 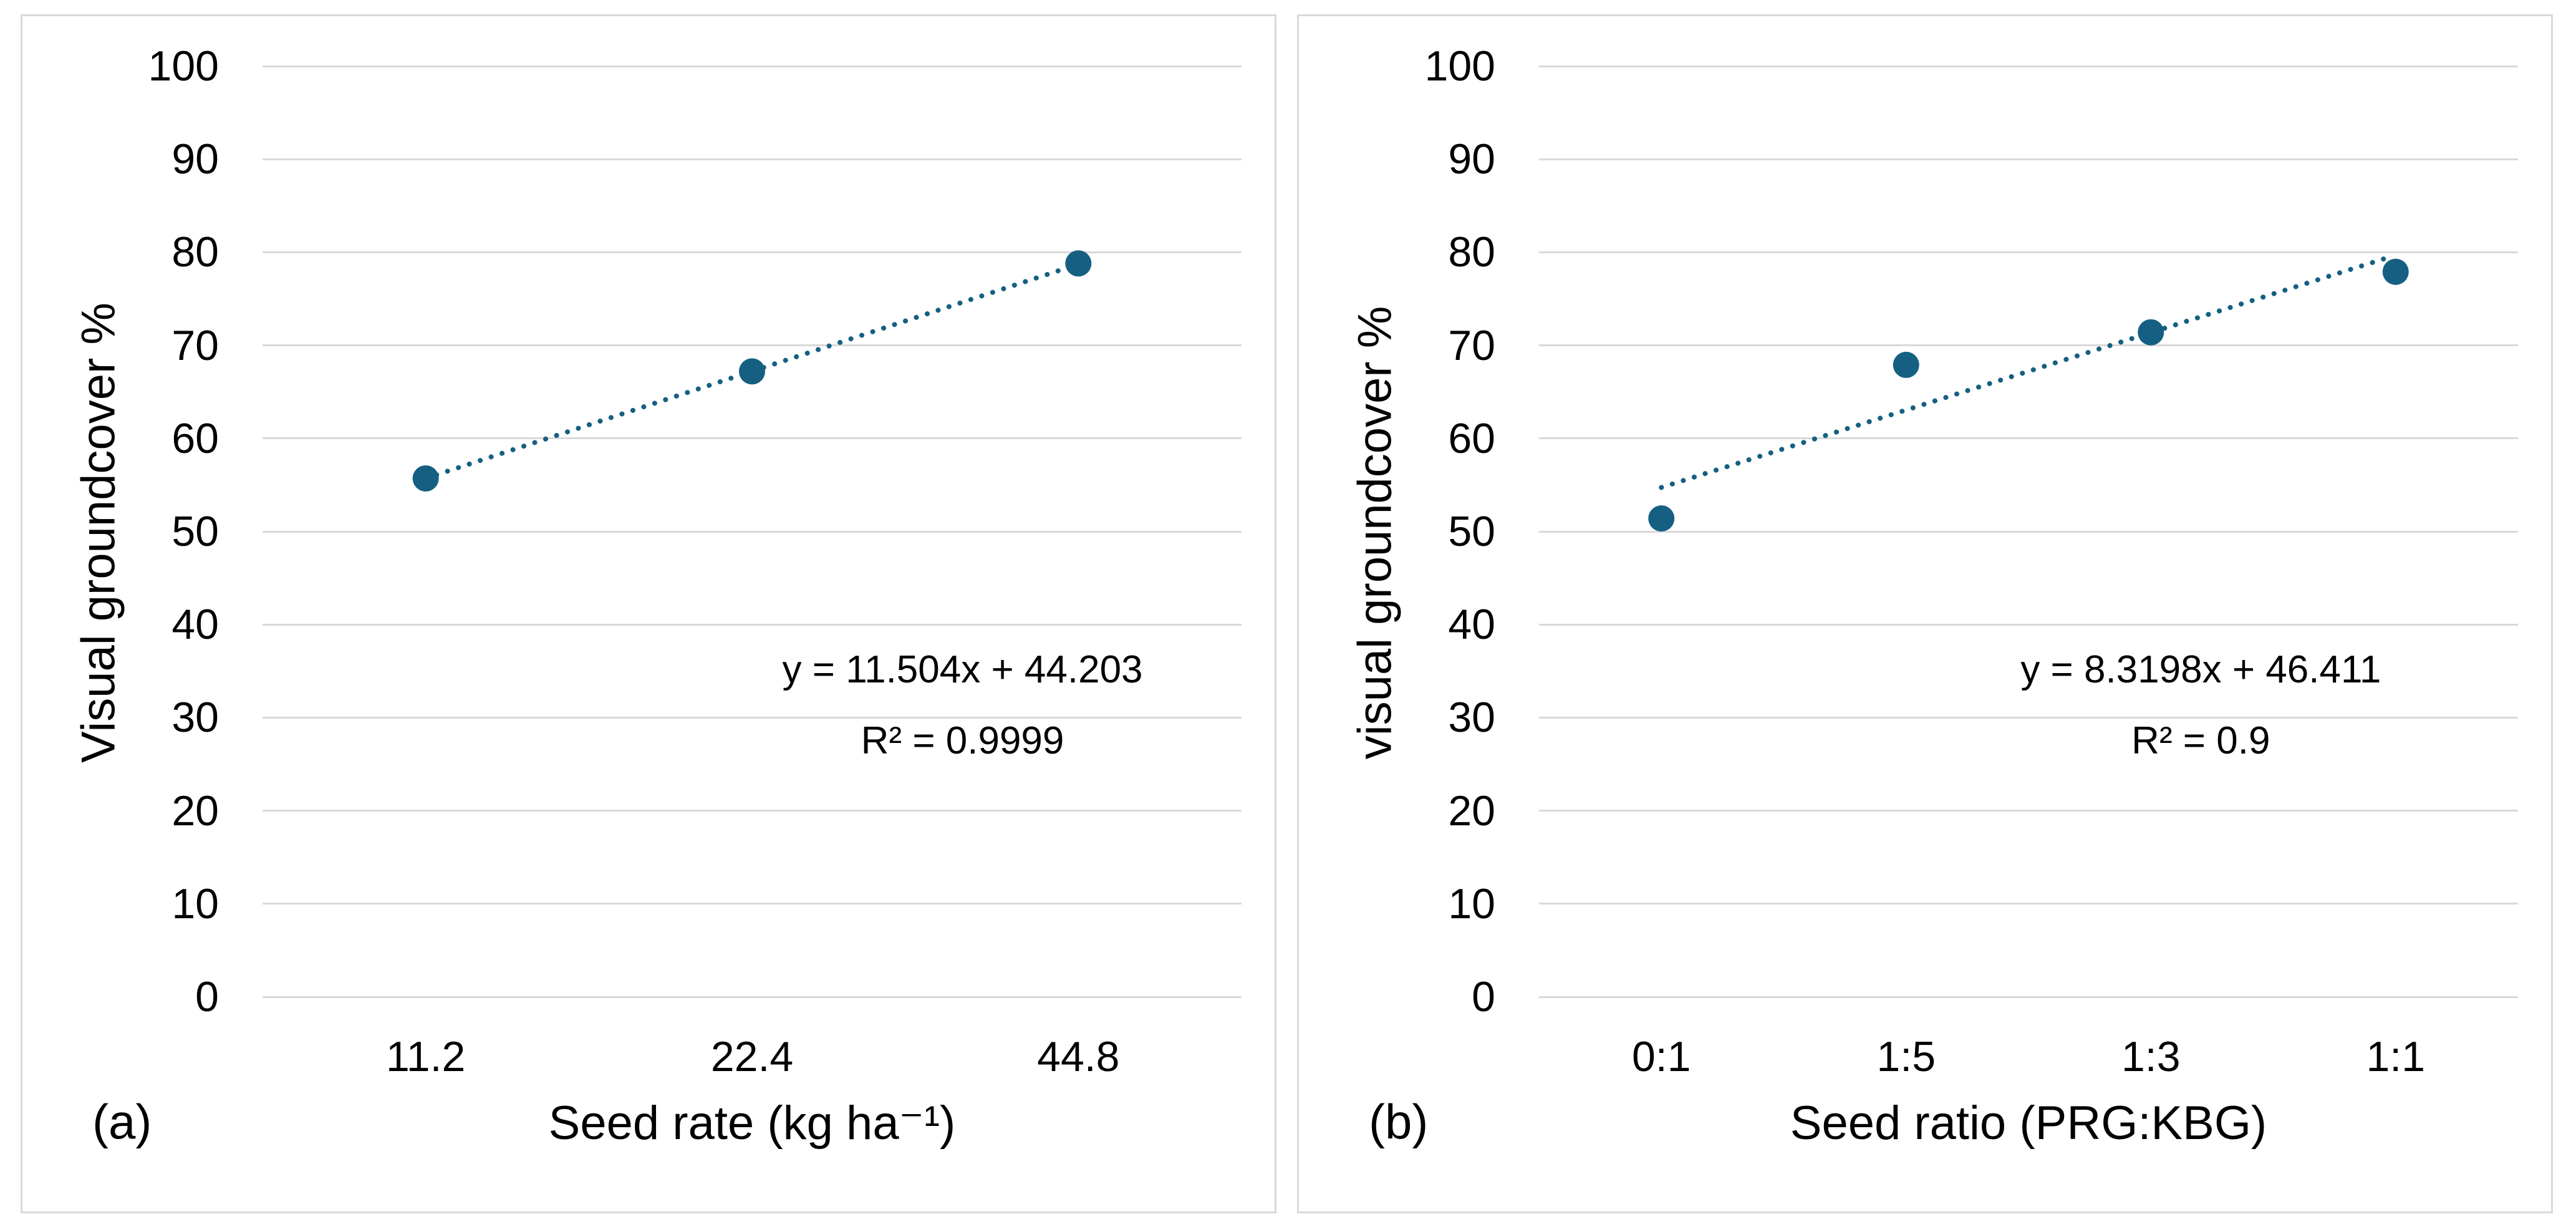 I want to click on plot-area-a, so click(x=752, y=371).